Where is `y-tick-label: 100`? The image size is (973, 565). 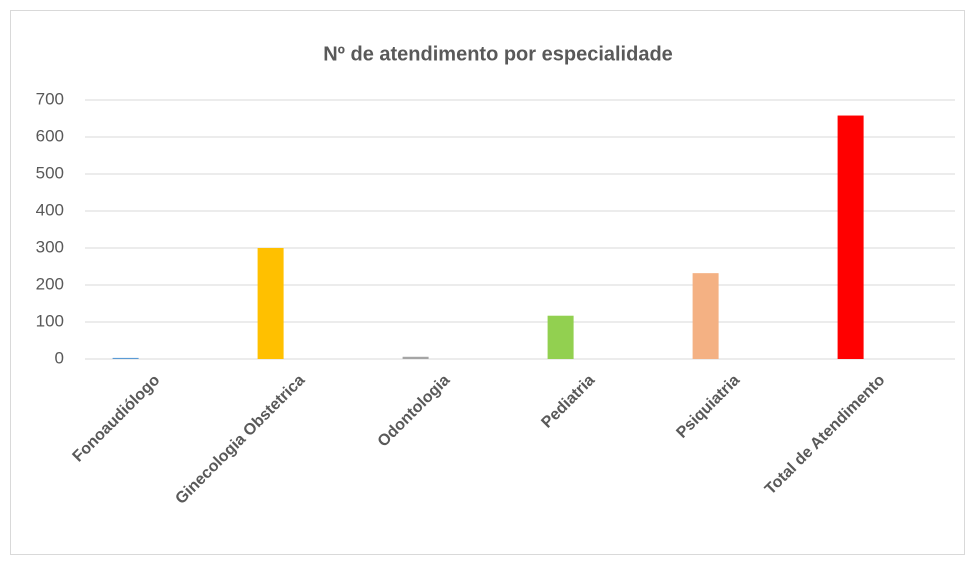 y-tick-label: 100 is located at coordinates (50, 320).